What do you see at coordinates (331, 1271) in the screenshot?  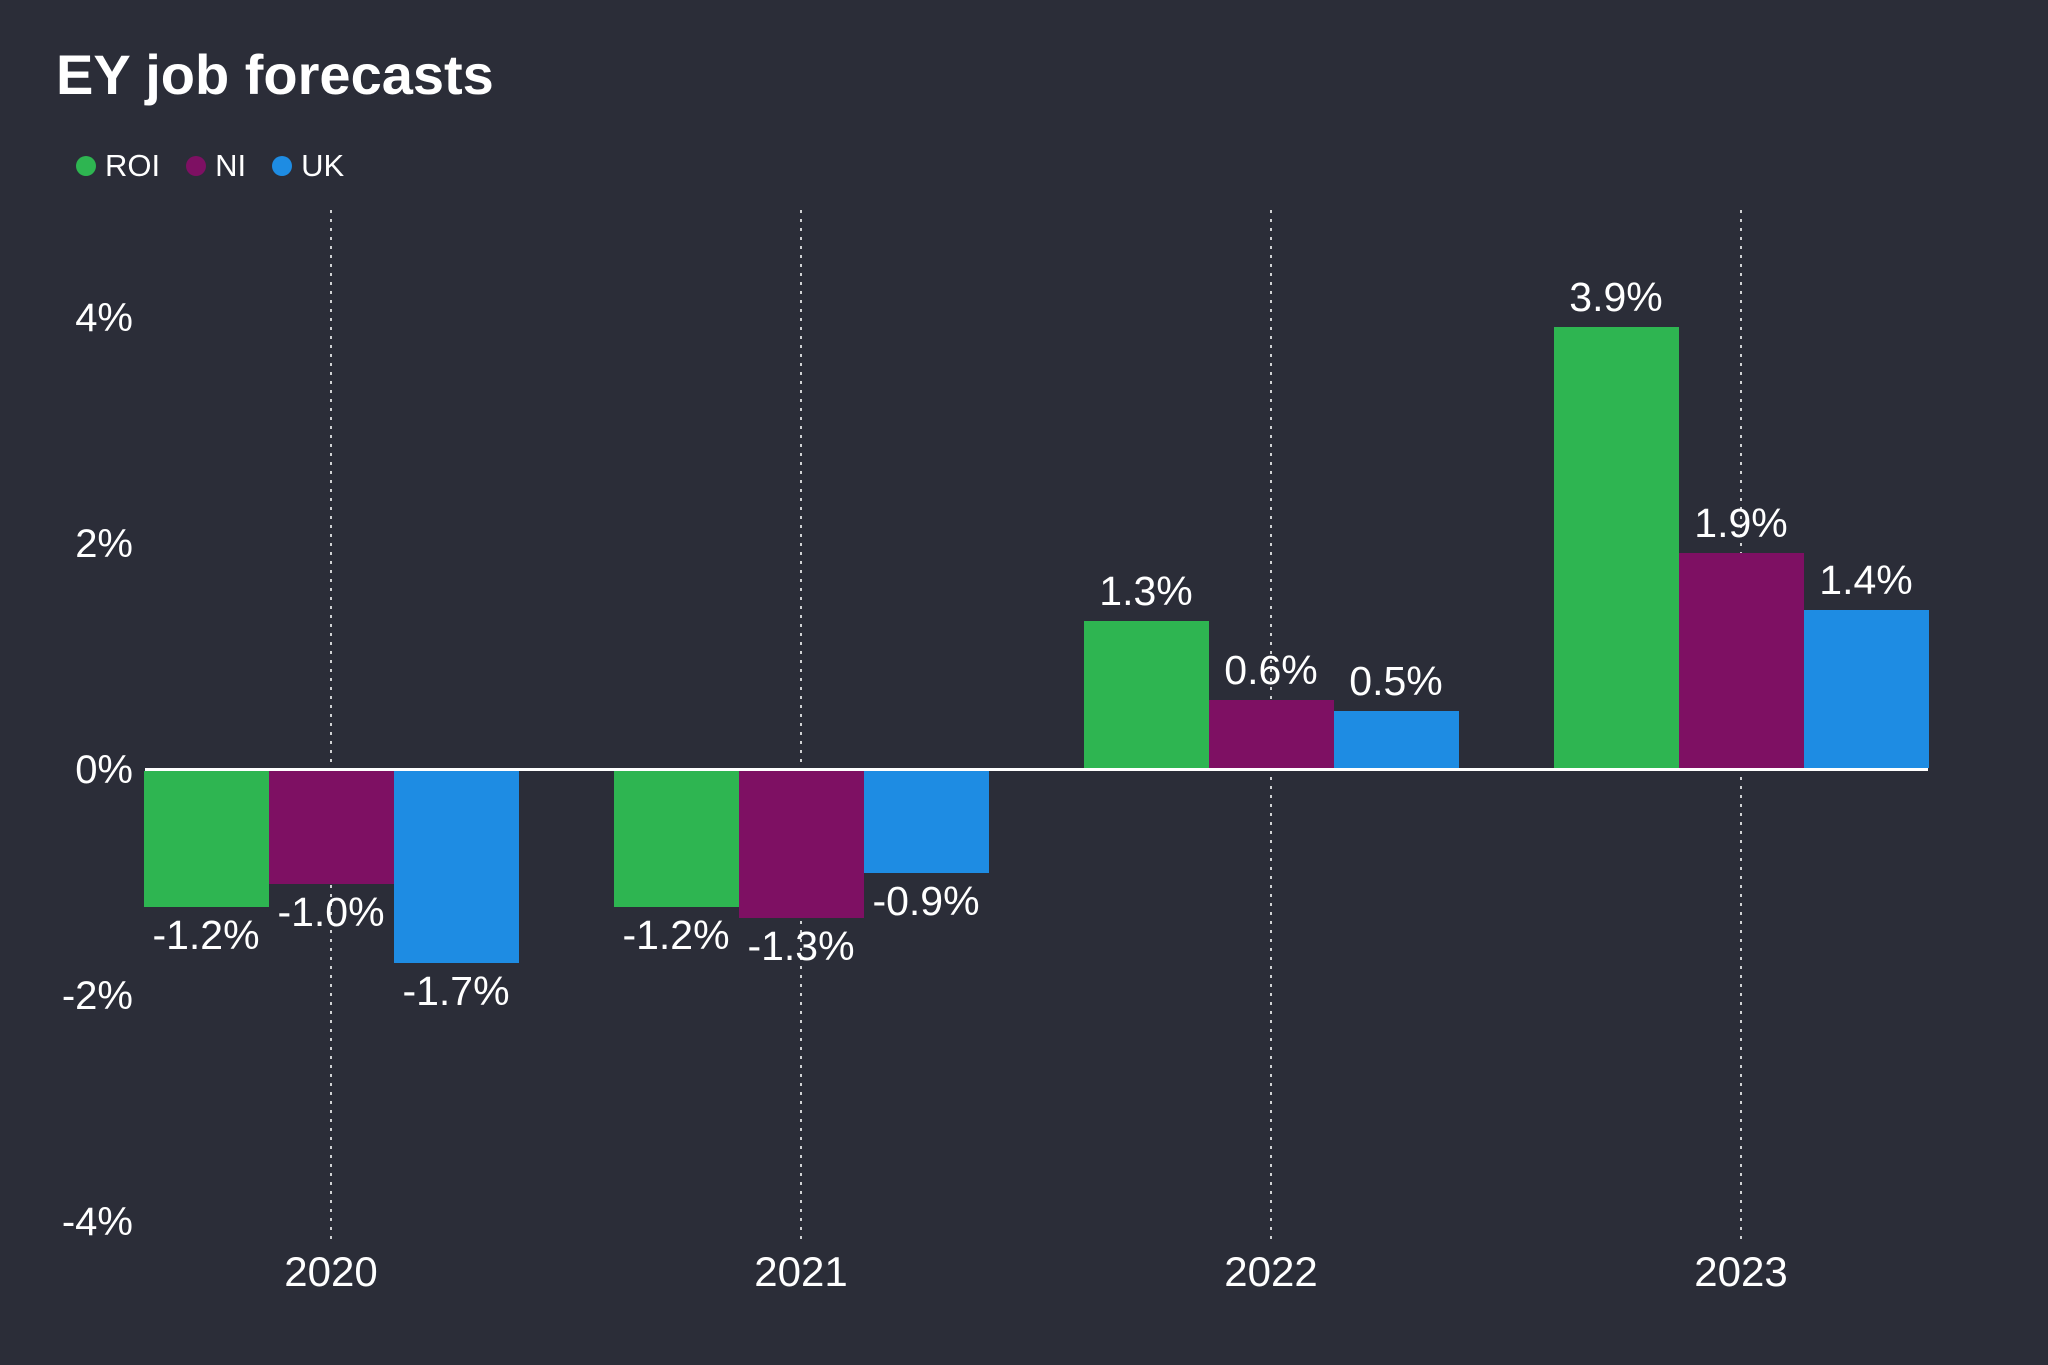 I see `x-tick-label-2020: 2020` at bounding box center [331, 1271].